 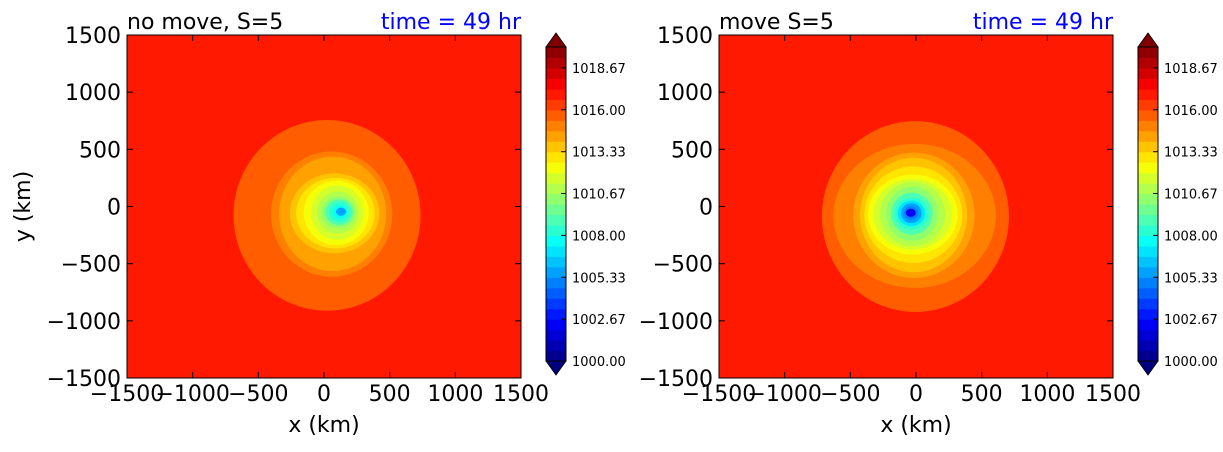 What do you see at coordinates (1191, 278) in the screenshot?
I see `right-colorbar-tick-label: 1005.33` at bounding box center [1191, 278].